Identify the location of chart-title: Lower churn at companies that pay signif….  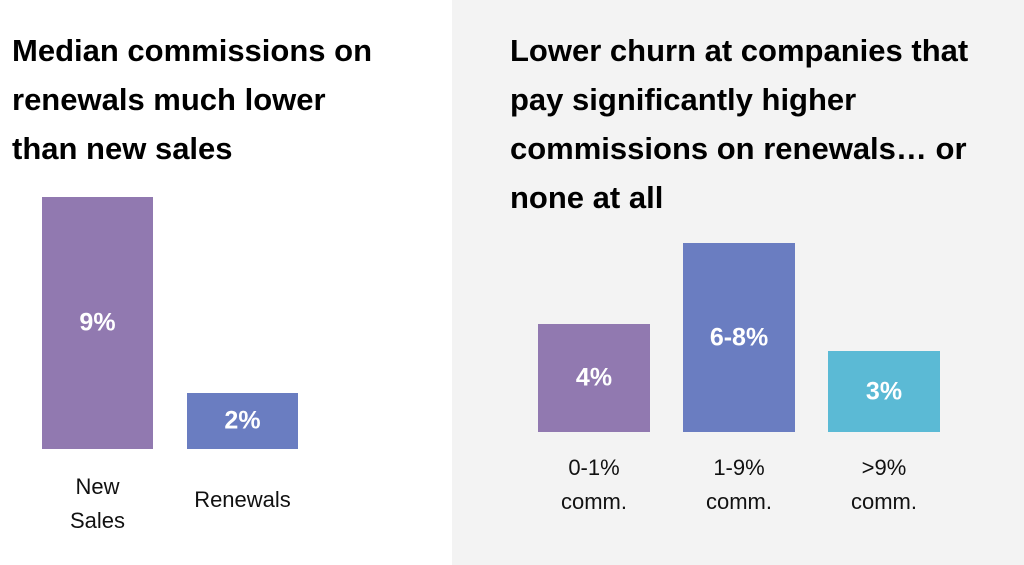
(739, 124).